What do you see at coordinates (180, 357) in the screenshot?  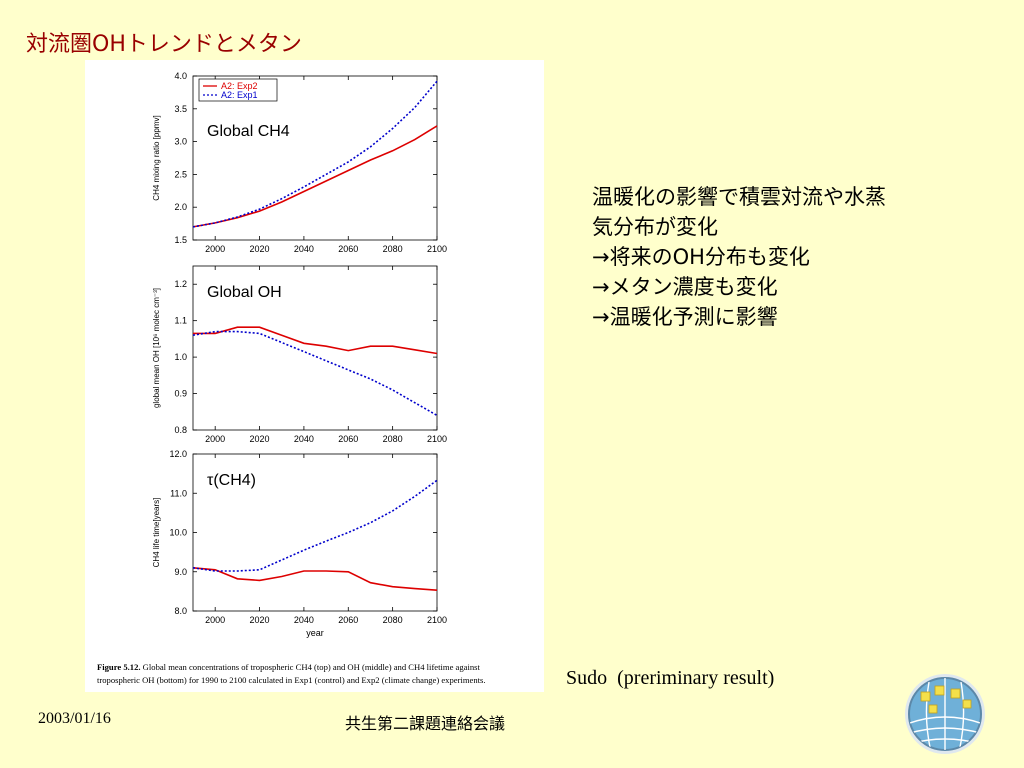 I see `y-tick-label: 1.0` at bounding box center [180, 357].